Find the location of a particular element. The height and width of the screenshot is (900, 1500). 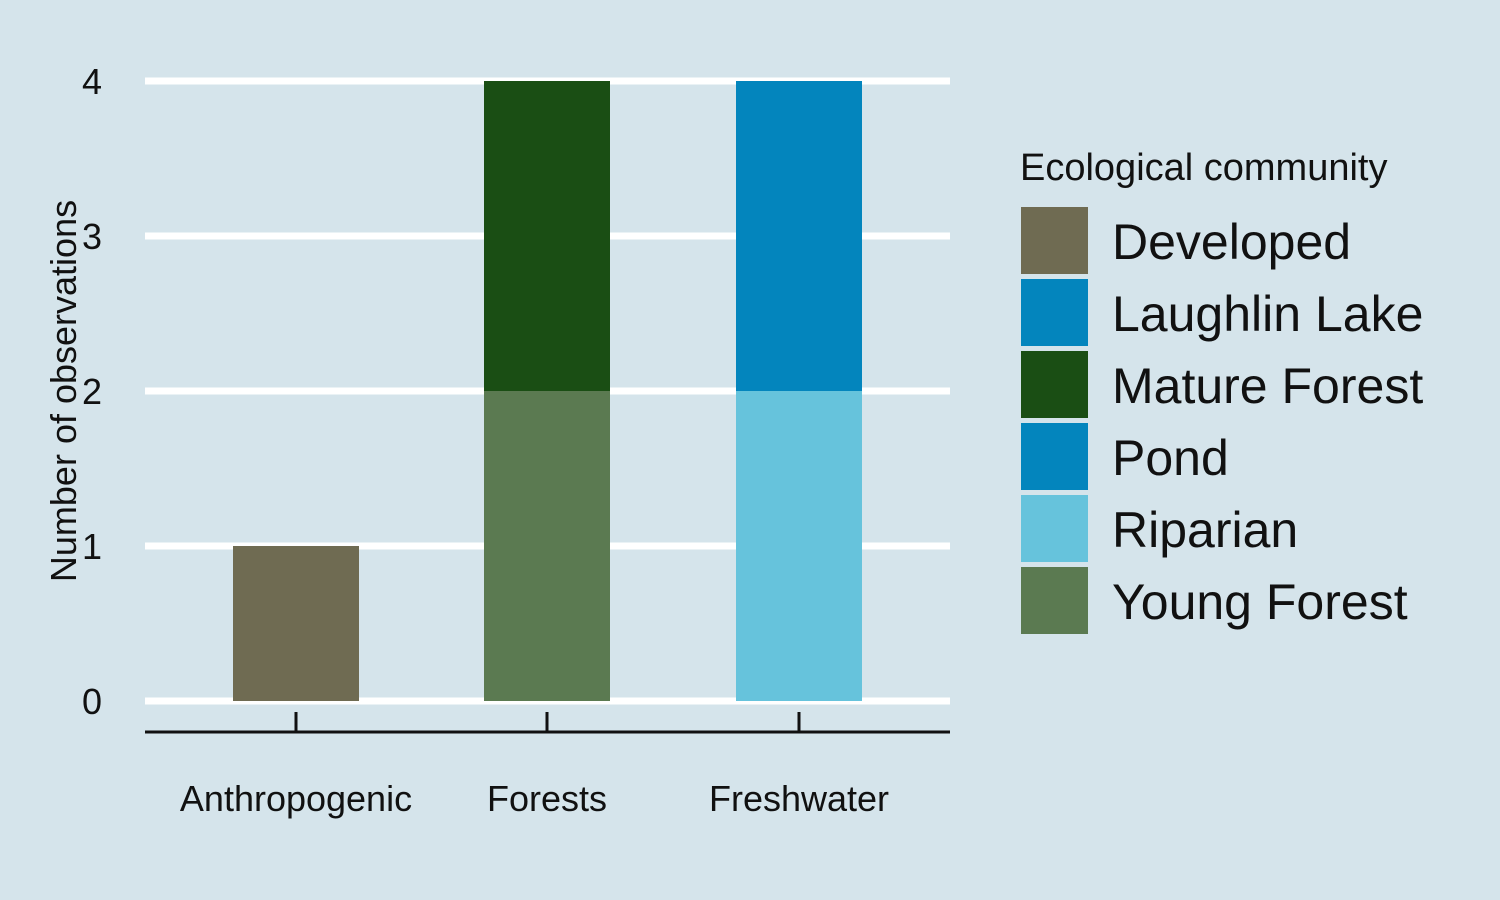

bar-freshwater-laughlin-lake is located at coordinates (799, 158).